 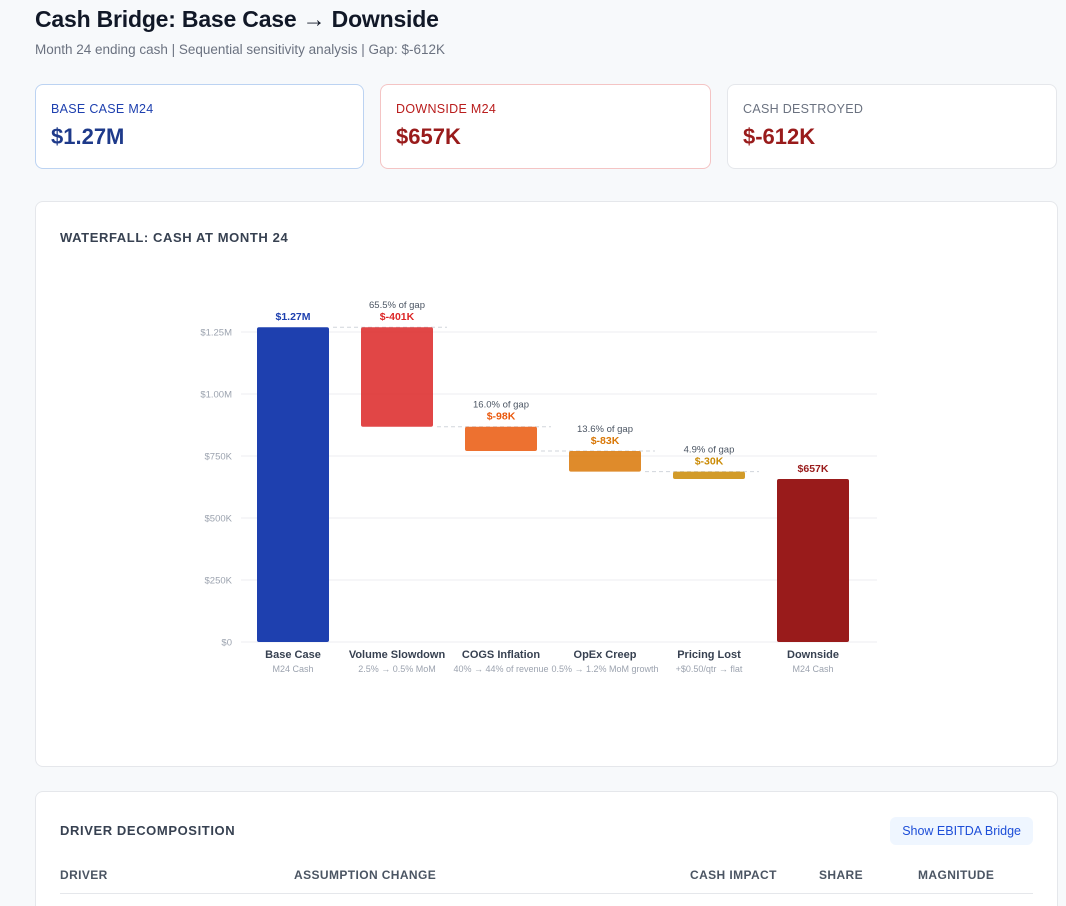 What do you see at coordinates (605, 429) in the screenshot?
I see `share-label: 13.6% of gap` at bounding box center [605, 429].